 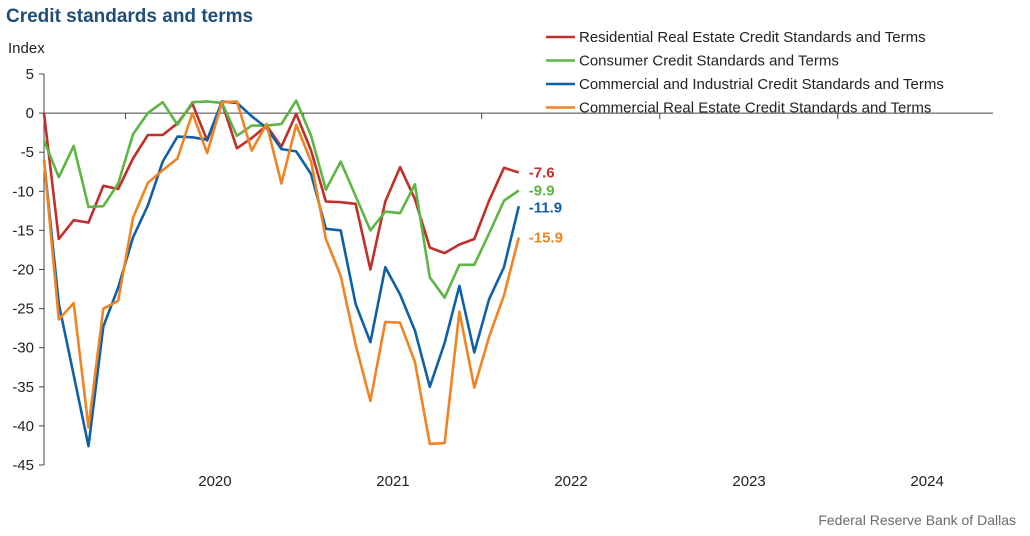 What do you see at coordinates (542, 173) in the screenshot?
I see `end-value-label: -7.6` at bounding box center [542, 173].